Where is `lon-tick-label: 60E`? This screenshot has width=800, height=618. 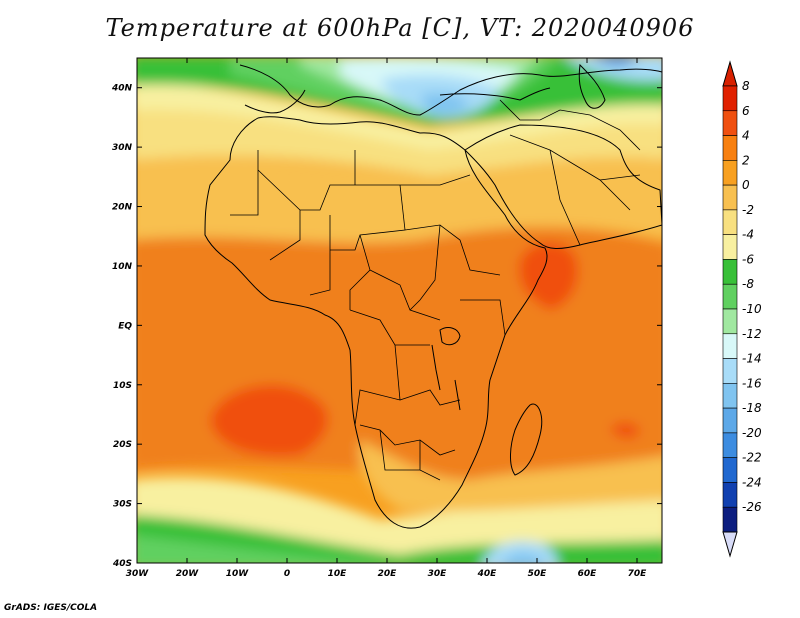 lon-tick-label: 60E is located at coordinates (588, 574).